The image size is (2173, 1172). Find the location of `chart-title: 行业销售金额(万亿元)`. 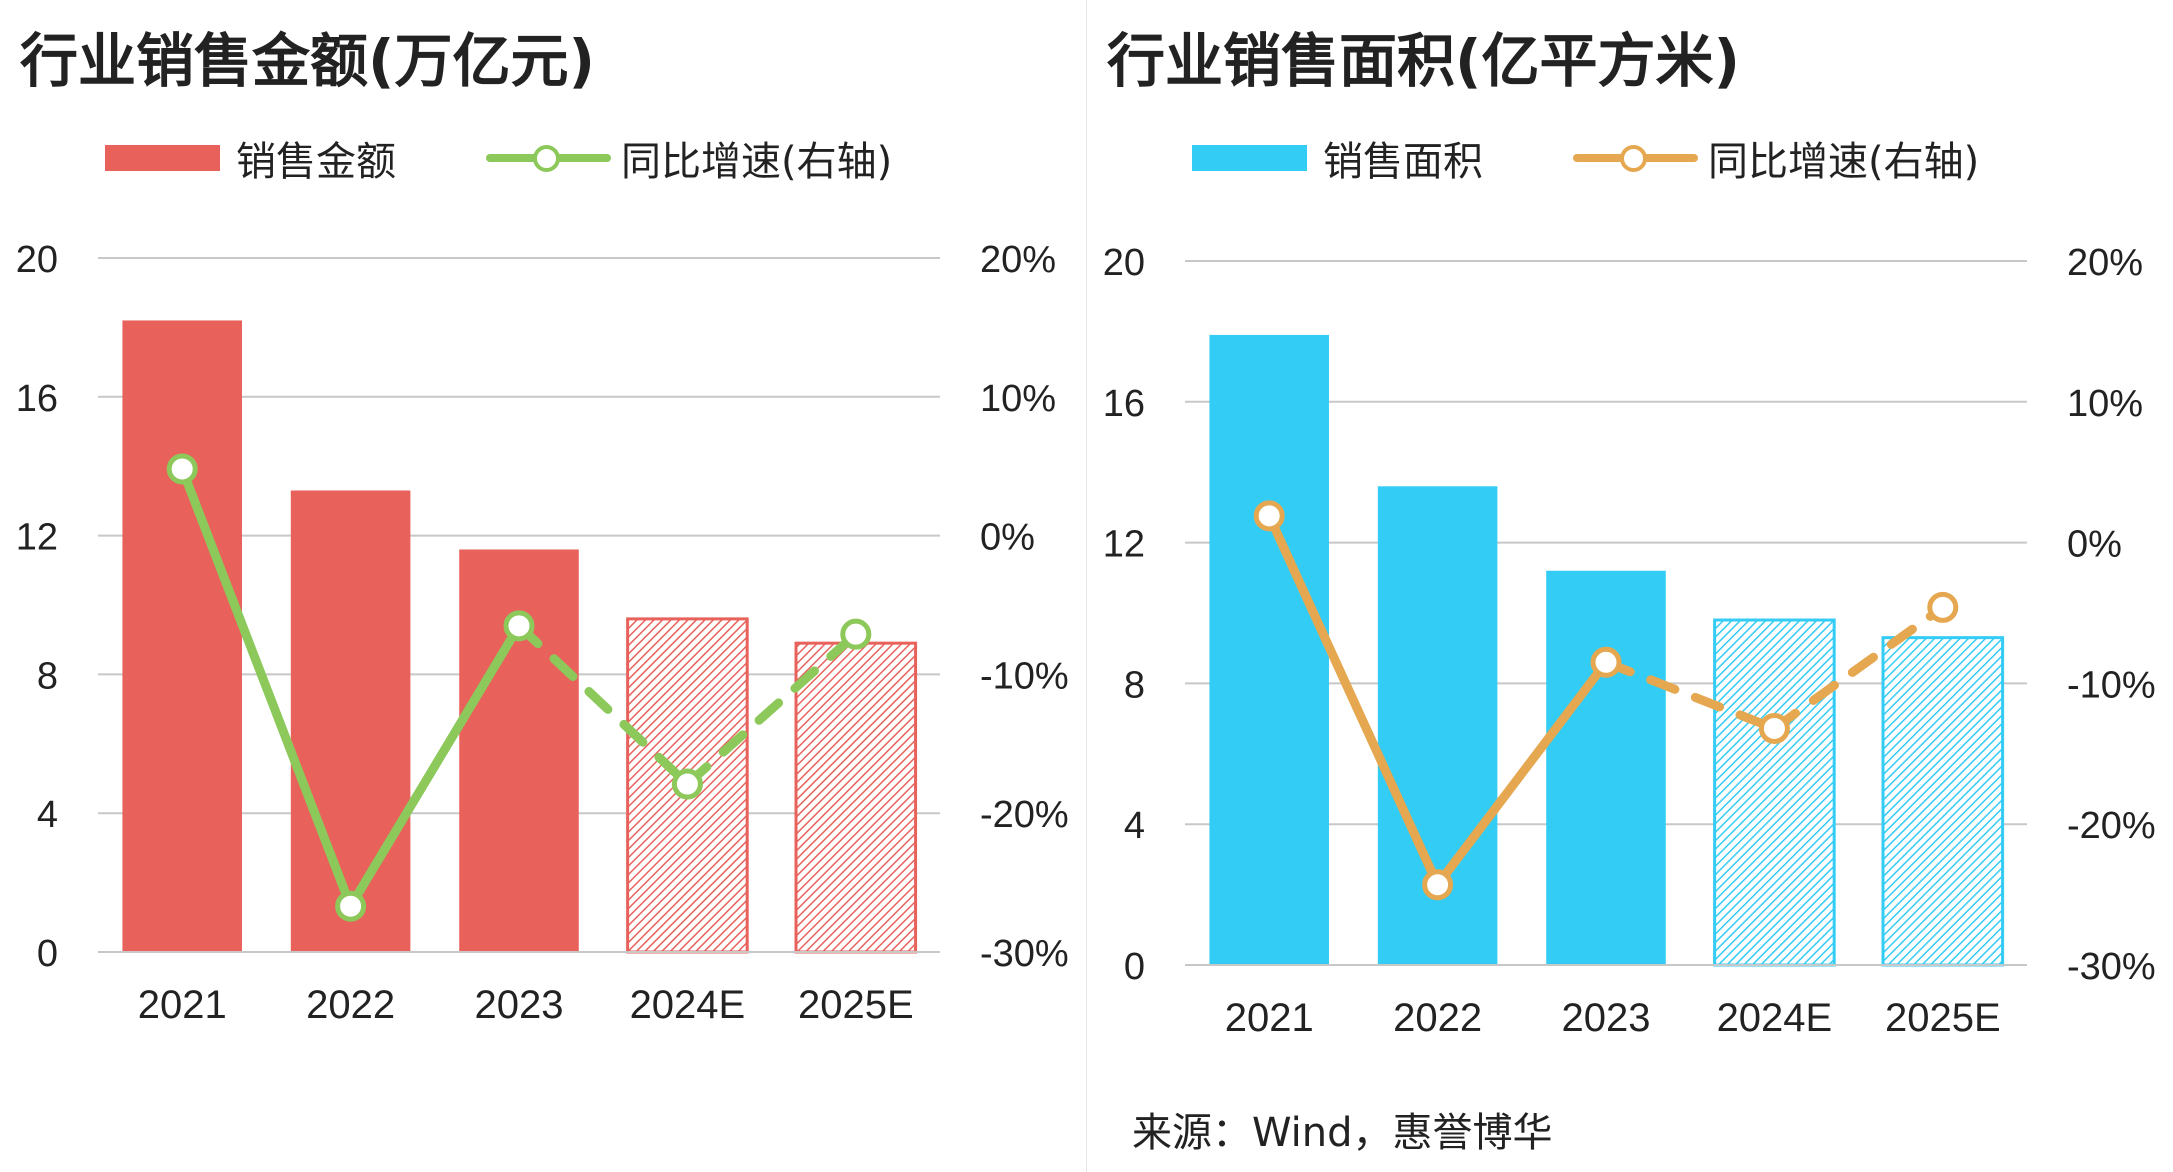

chart-title: 行业销售金额(万亿元) is located at coordinates (308, 61).